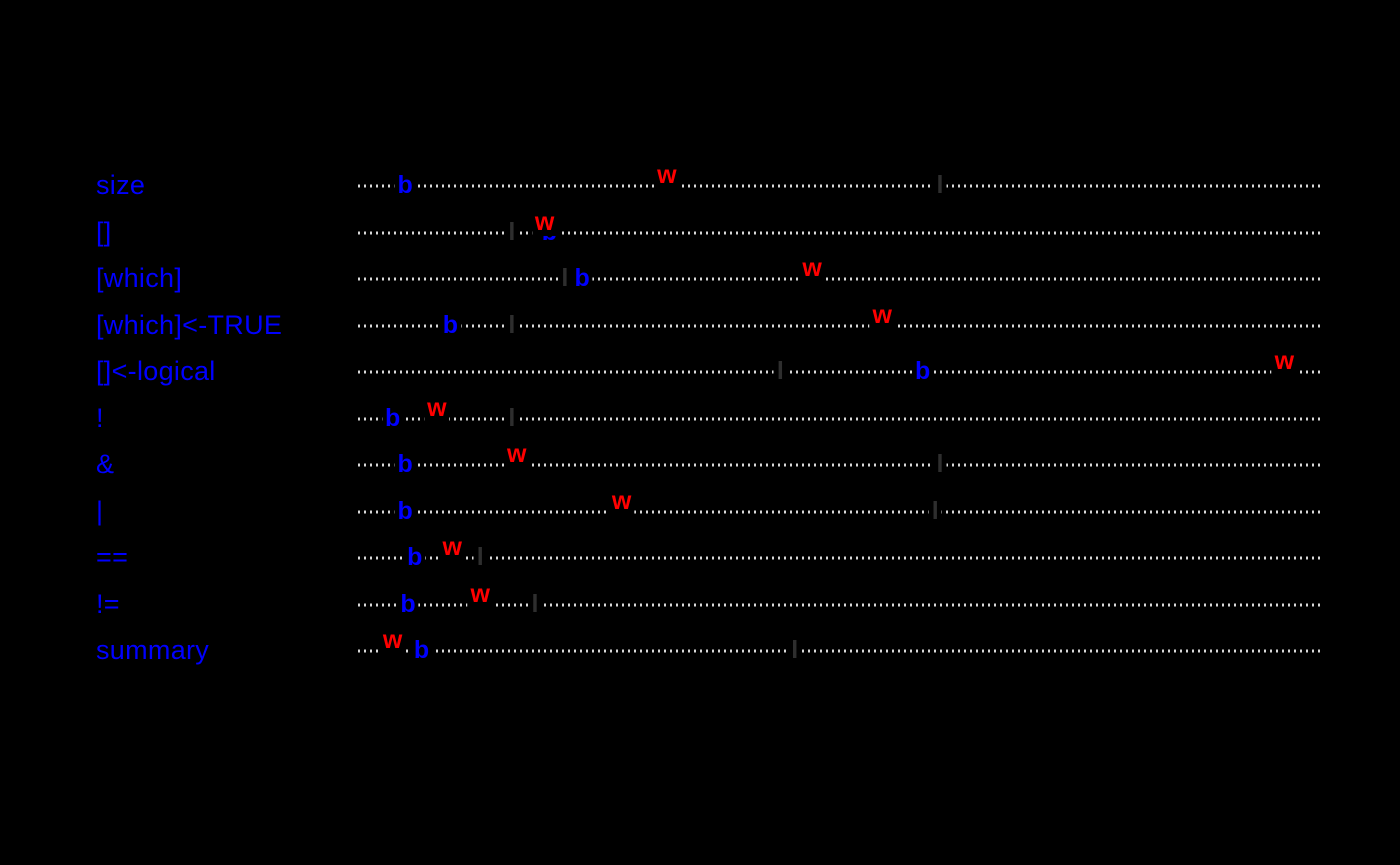 The image size is (1400, 865). I want to click on row-label: []<-logical, so click(156, 370).